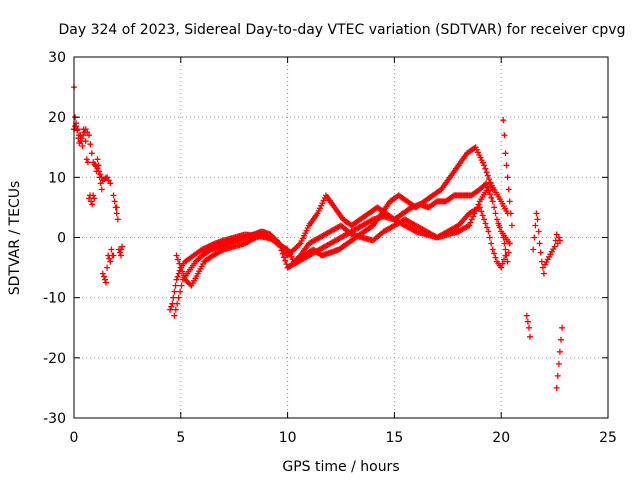 Image resolution: width=640 pixels, height=480 pixels. What do you see at coordinates (61, 239) in the screenshot?
I see `y-tick-label: 0` at bounding box center [61, 239].